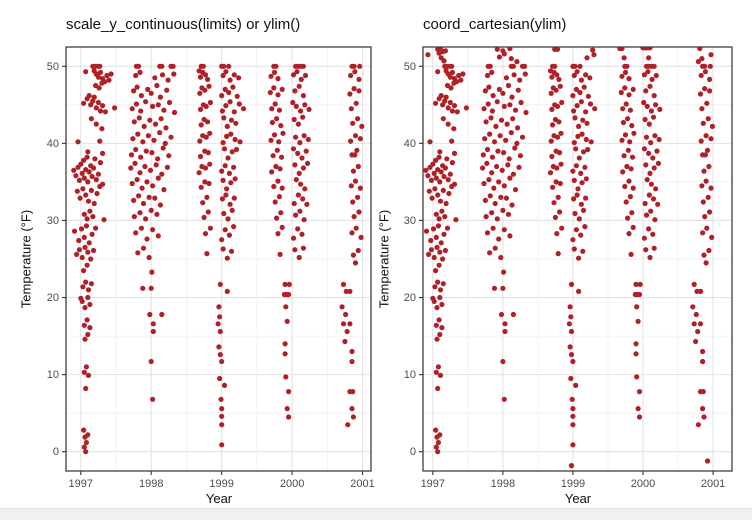 This screenshot has width=752, height=520. I want to click on y-tick-label: 30, so click(410, 221).